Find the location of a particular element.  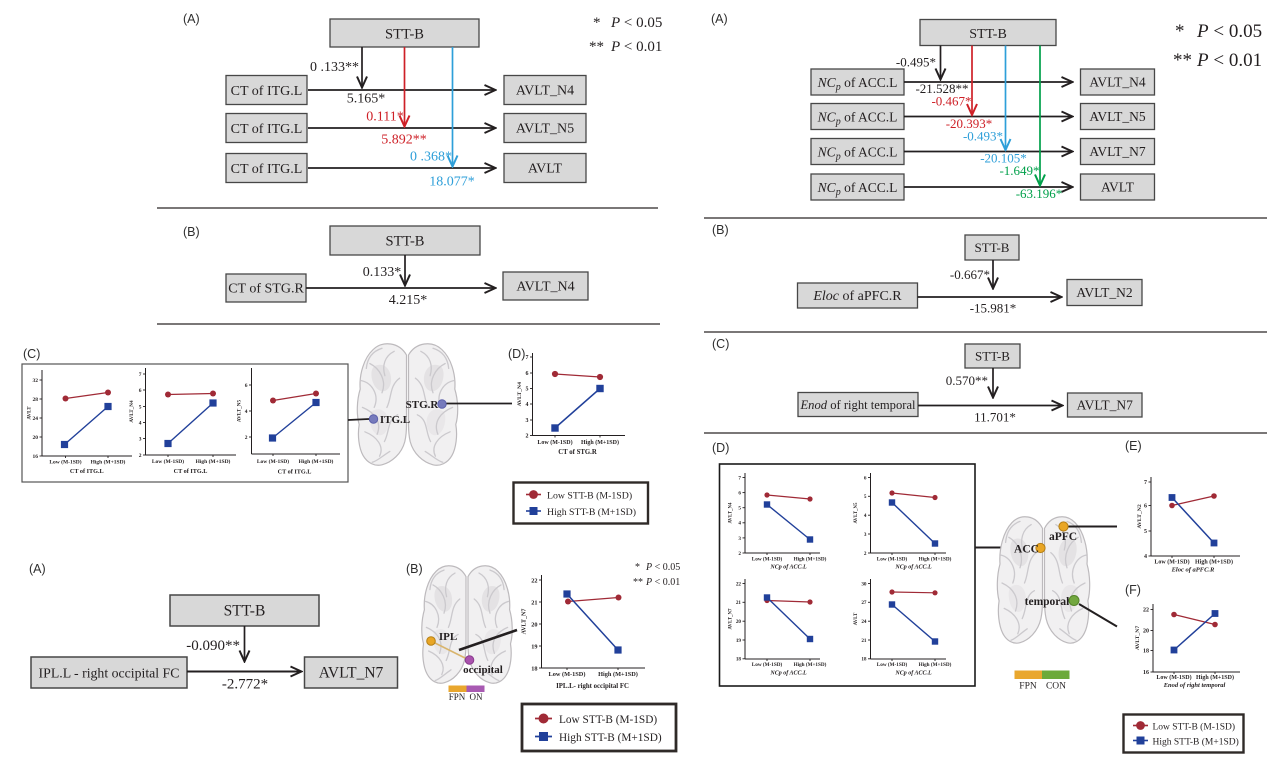

svg-text: AVLT_N4 is located at coordinates (520, 394).